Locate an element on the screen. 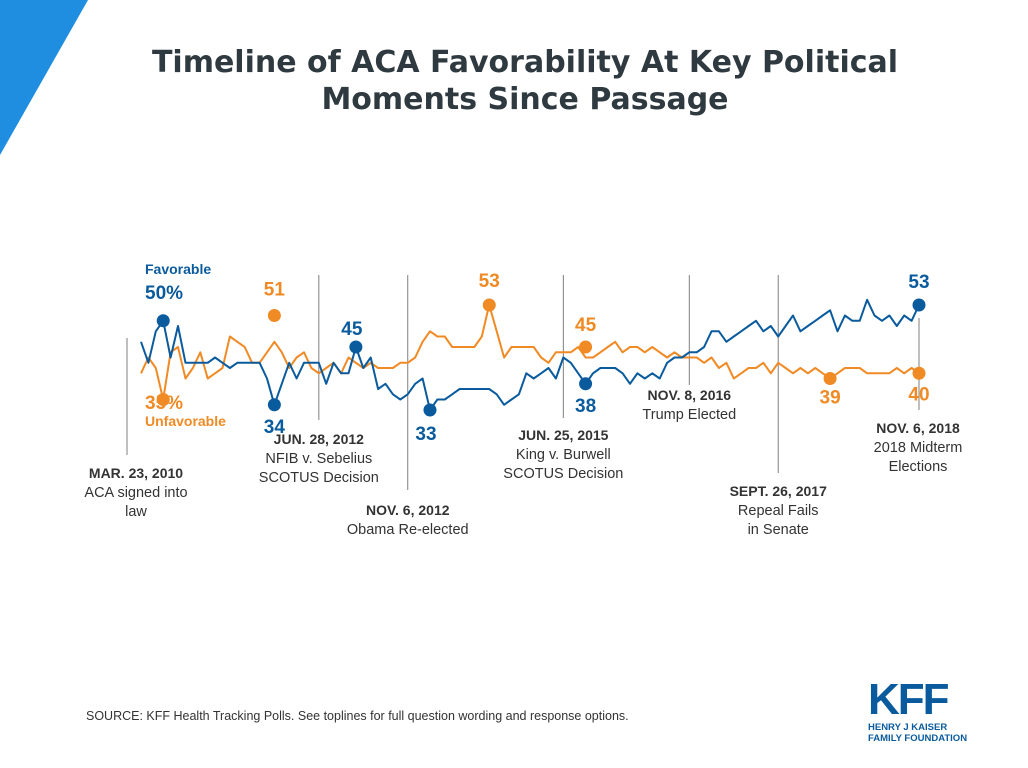 The image size is (1028, 768). data-value-label: 33 is located at coordinates (425, 434).